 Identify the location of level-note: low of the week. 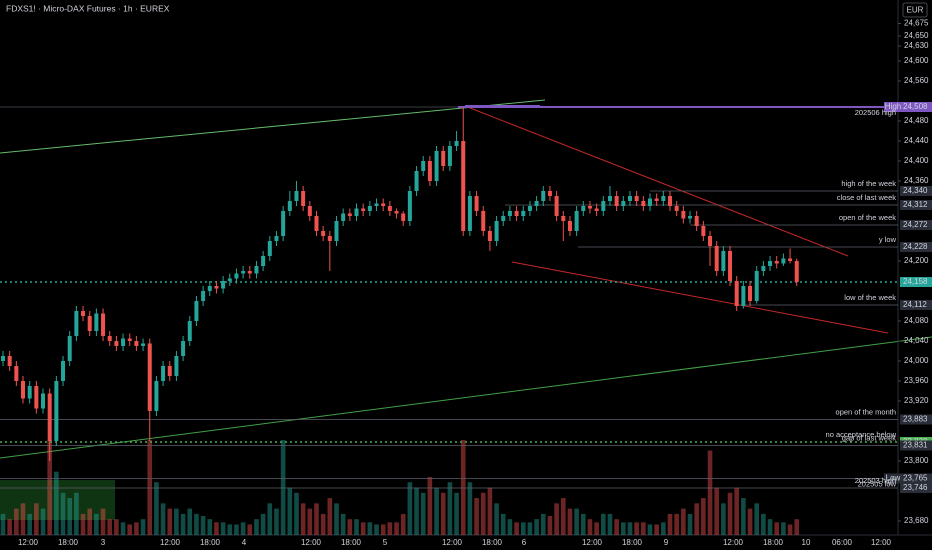
(870, 297).